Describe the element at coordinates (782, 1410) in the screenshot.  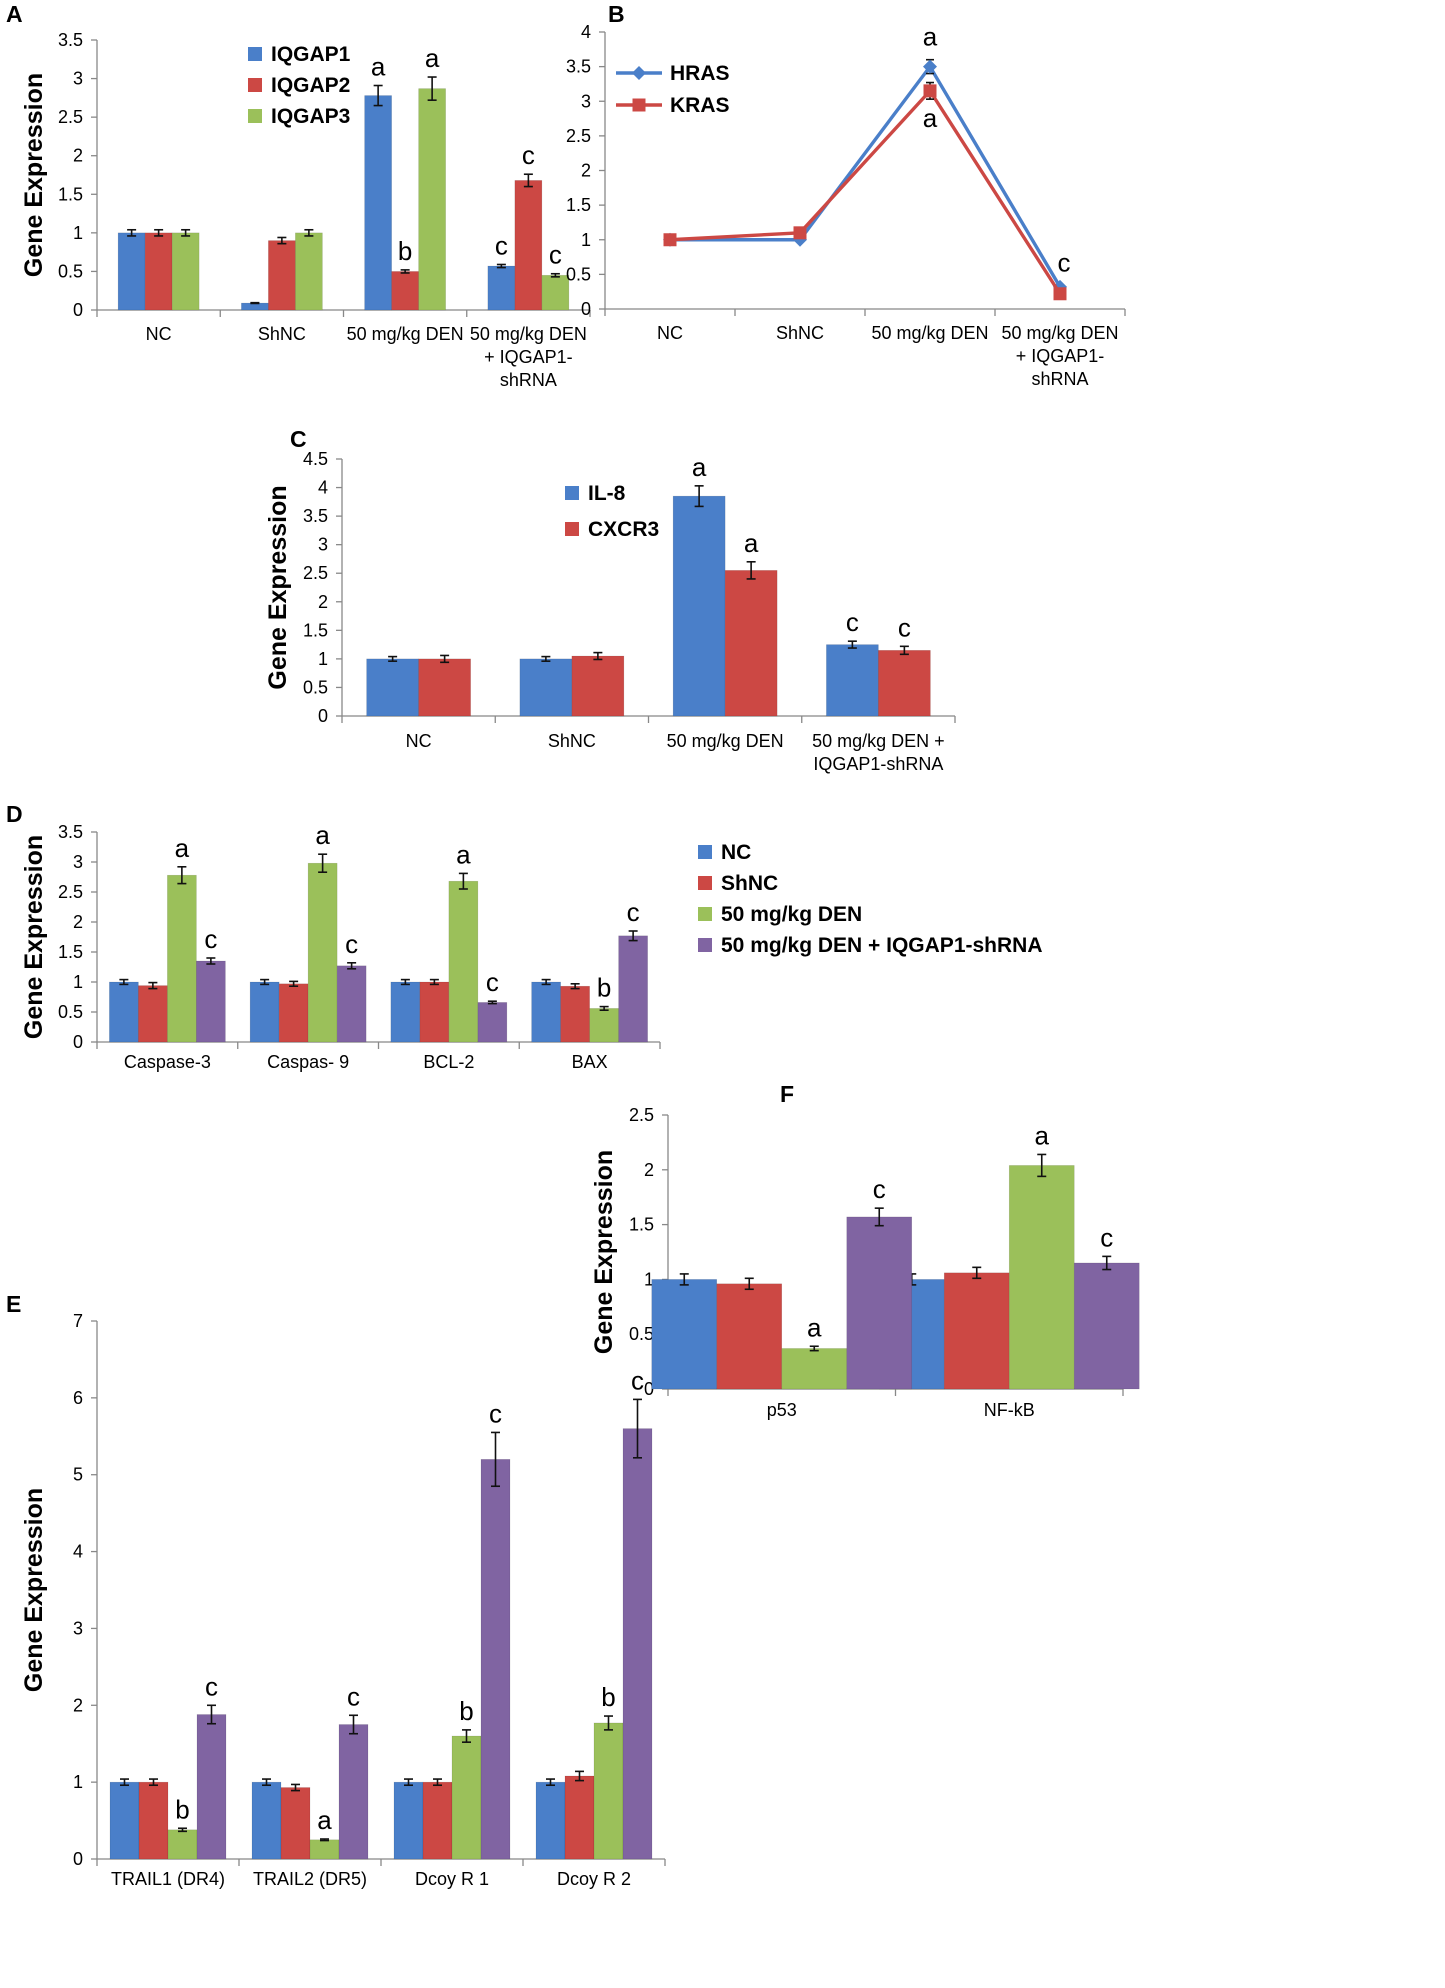
I see `category-label: p53` at that location.